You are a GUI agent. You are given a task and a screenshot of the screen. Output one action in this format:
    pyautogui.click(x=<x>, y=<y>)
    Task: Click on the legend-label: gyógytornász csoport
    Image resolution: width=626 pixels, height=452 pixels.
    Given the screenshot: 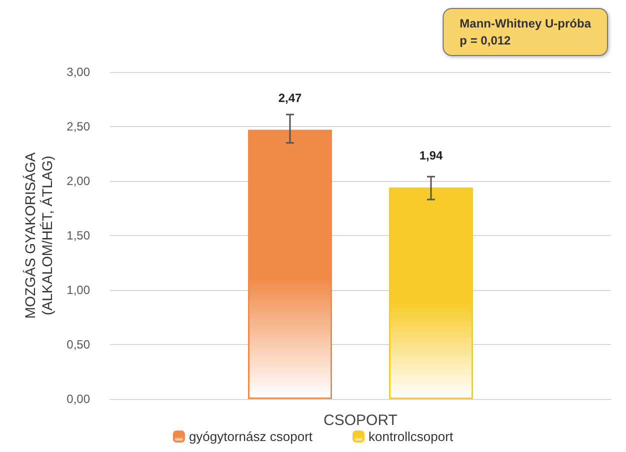 What is the action you would take?
    pyautogui.click(x=250, y=436)
    